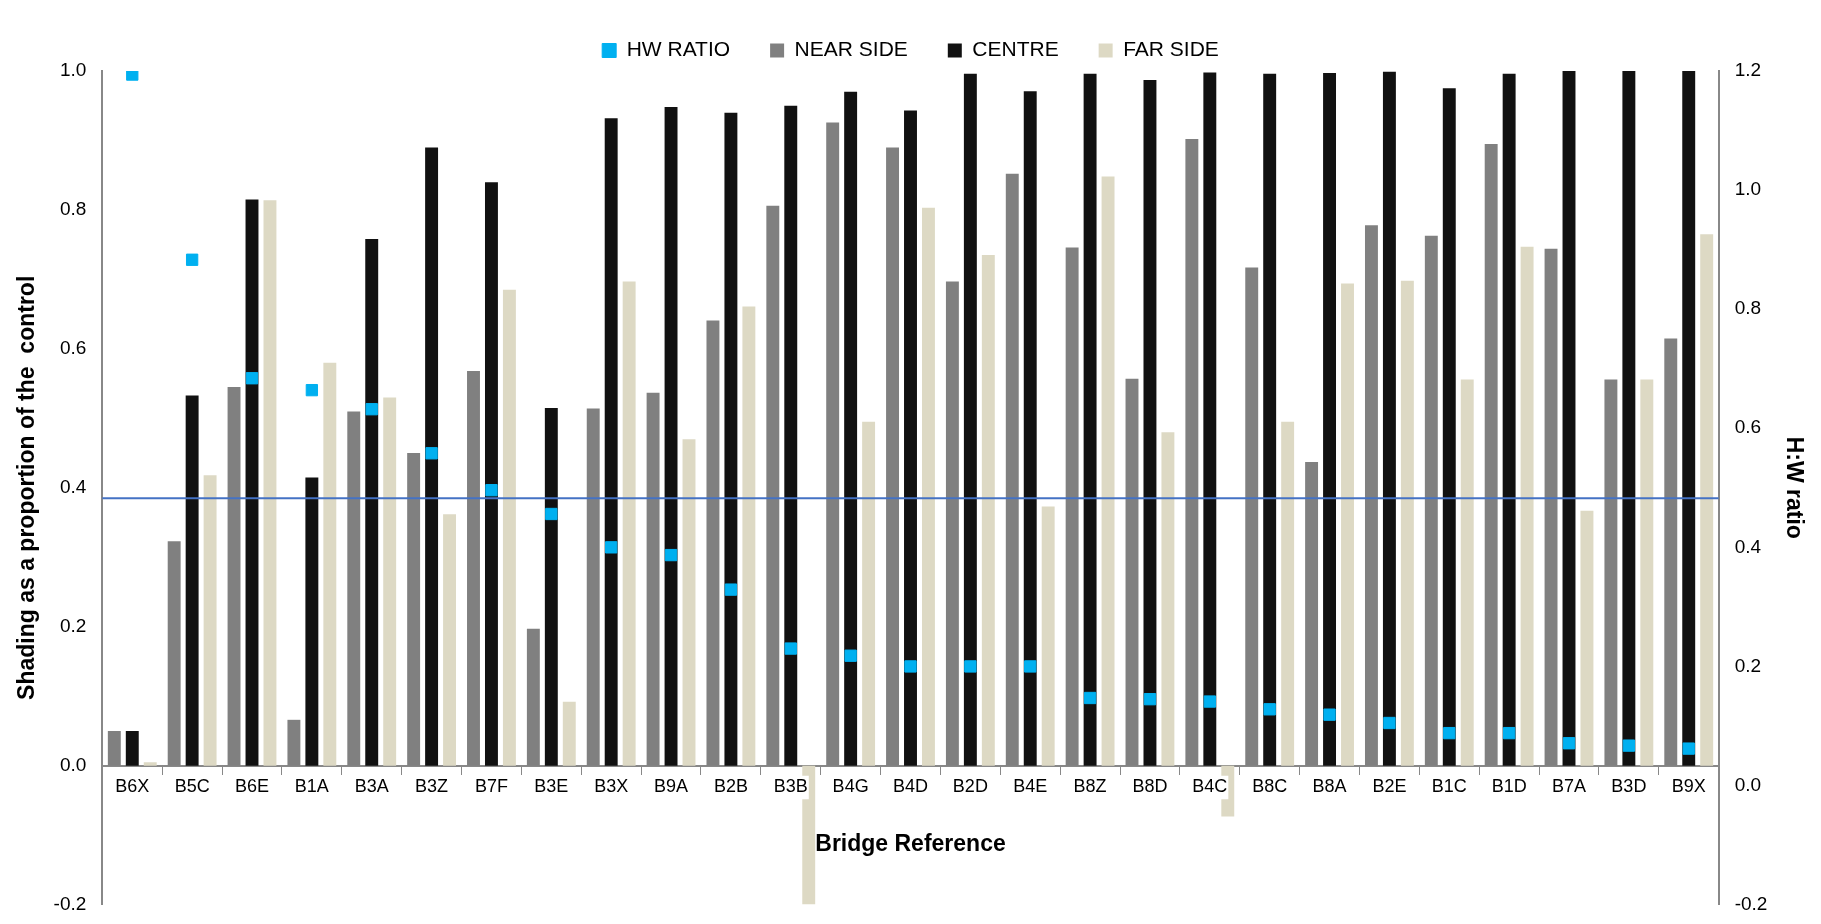 This screenshot has width=1821, height=924. I want to click on x-tick-label: B2B, so click(730, 786).